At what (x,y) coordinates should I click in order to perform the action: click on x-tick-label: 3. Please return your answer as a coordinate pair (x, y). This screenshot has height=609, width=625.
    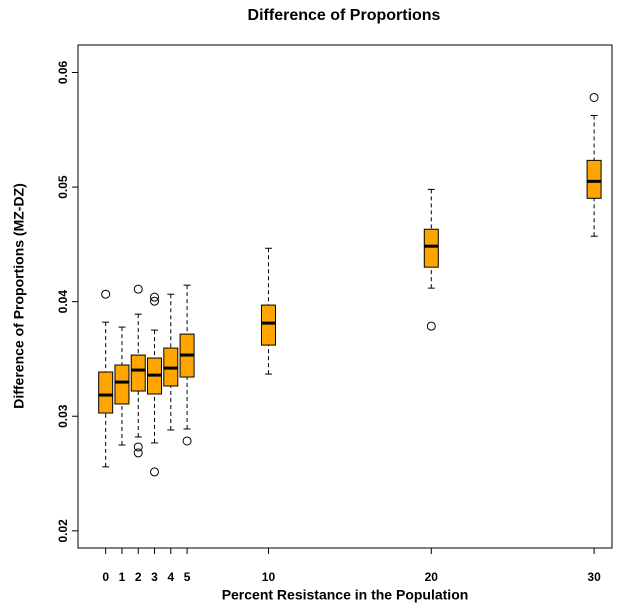
    Looking at the image, I should click on (154, 577).